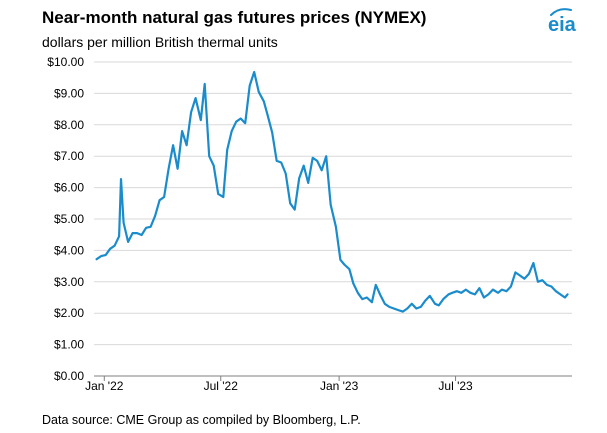 The height and width of the screenshot is (433, 607). What do you see at coordinates (69, 282) in the screenshot?
I see `y-tick-label: $3.00` at bounding box center [69, 282].